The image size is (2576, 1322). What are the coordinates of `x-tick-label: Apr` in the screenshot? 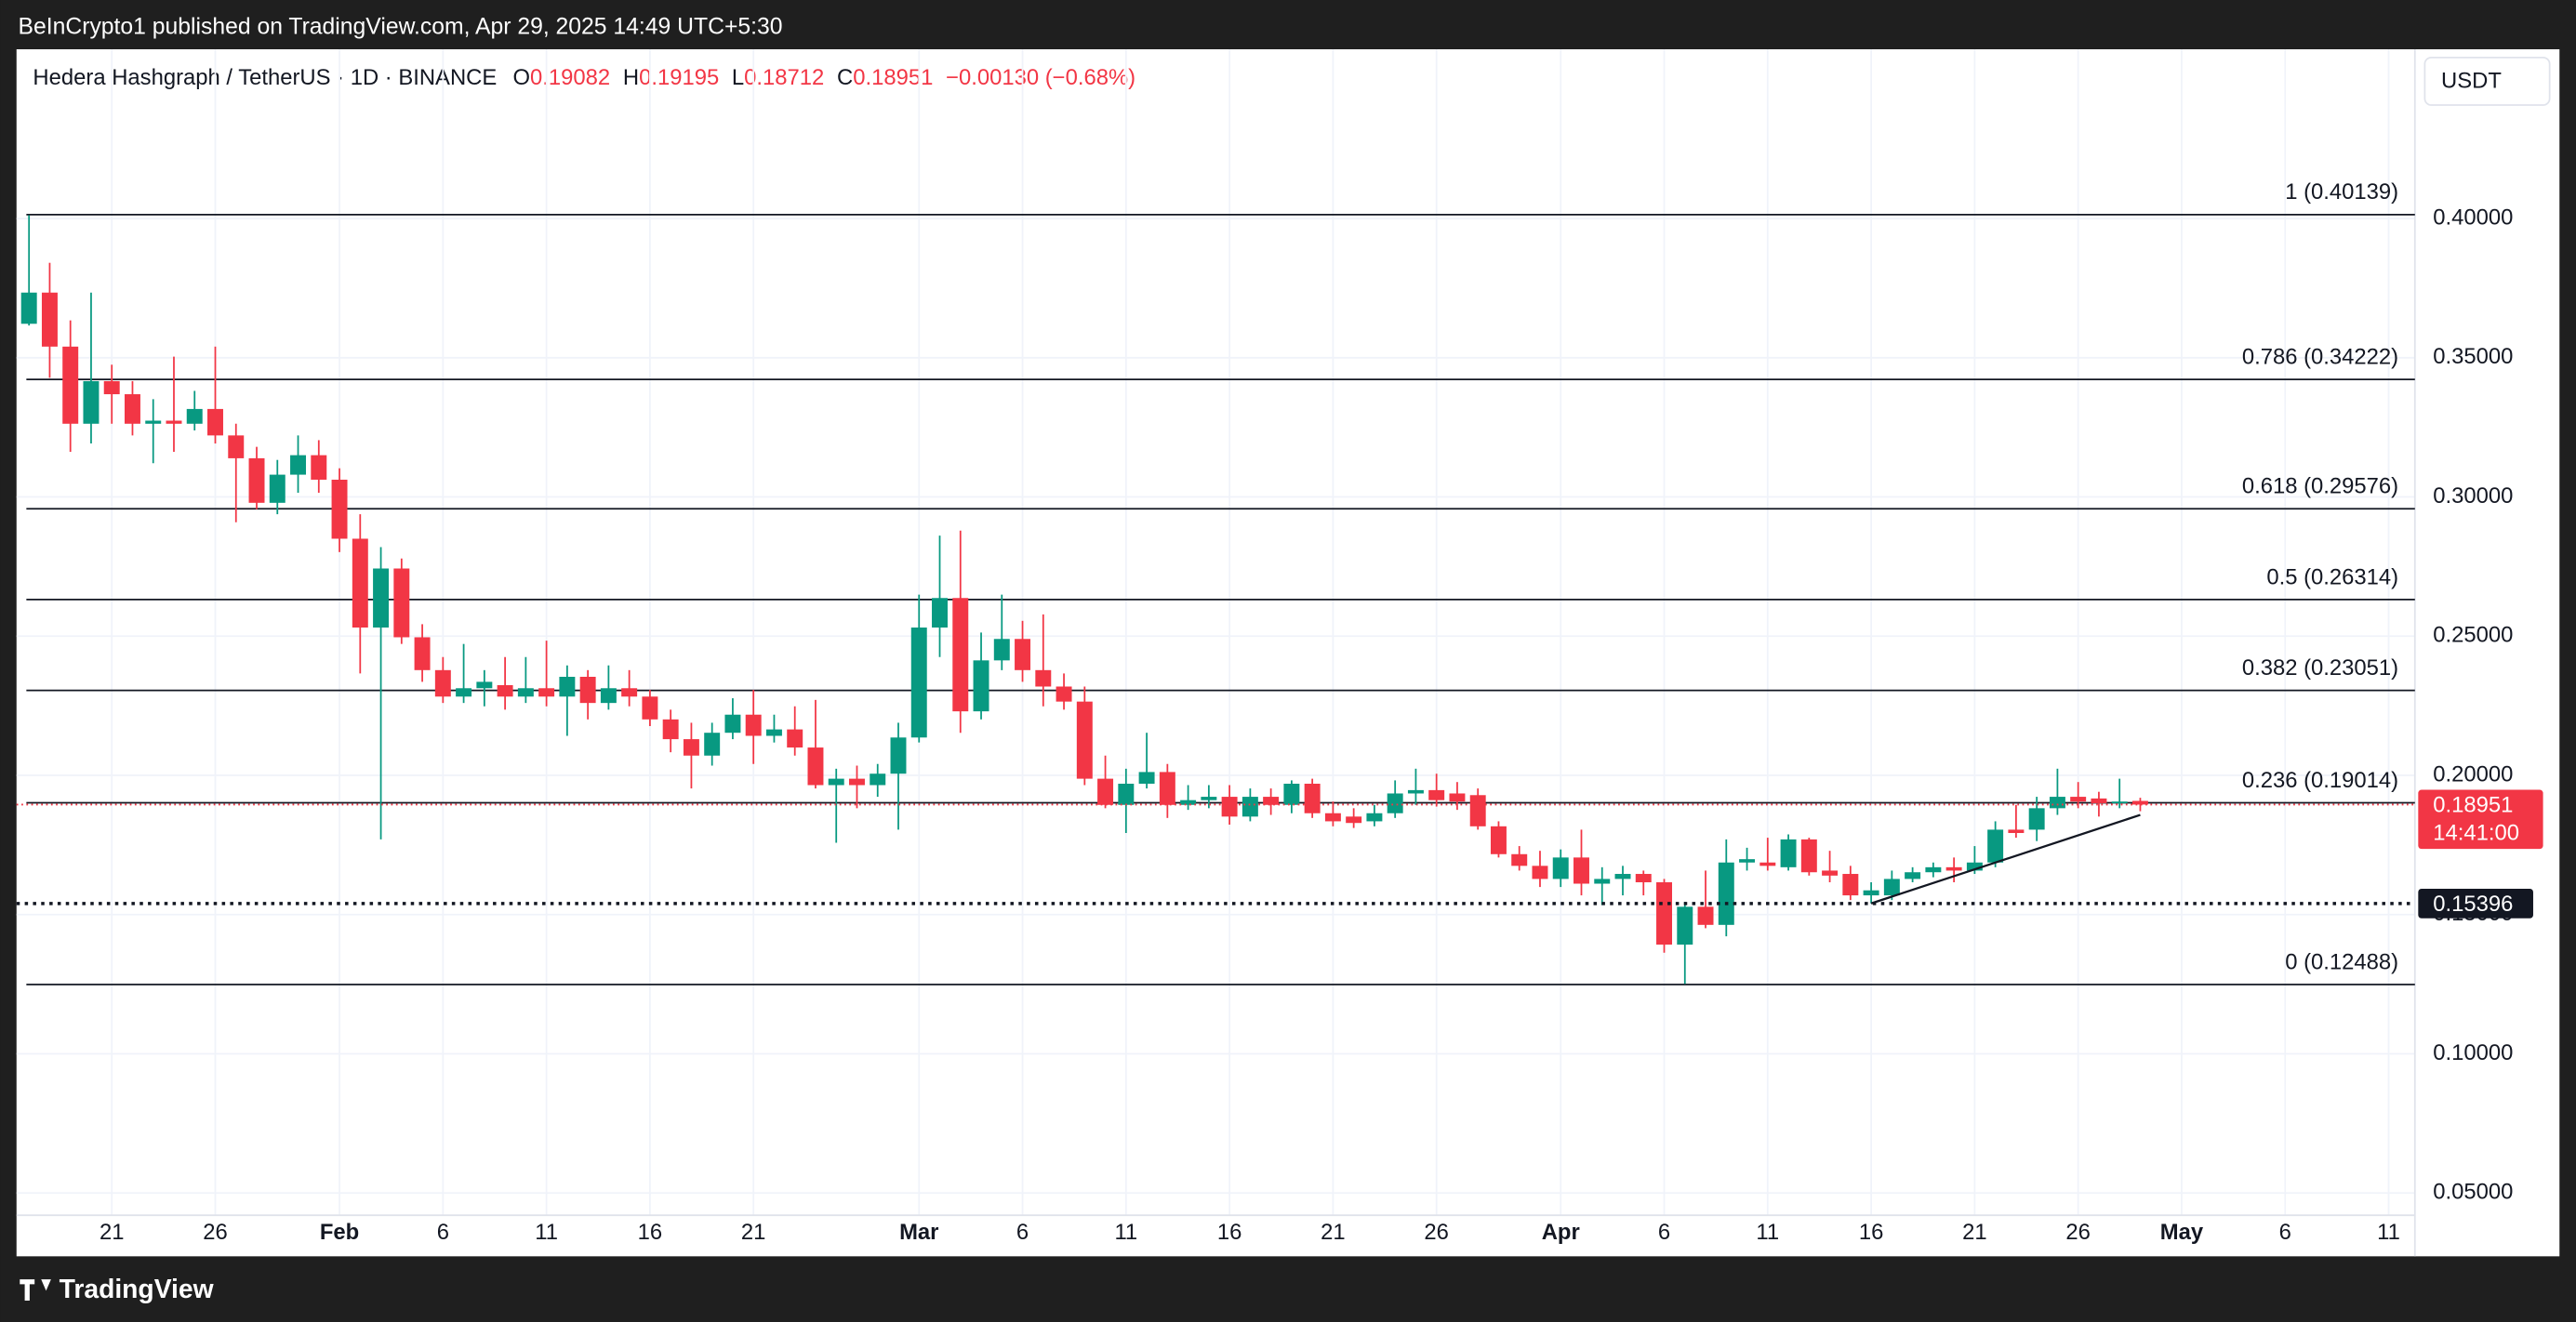 It's located at (1561, 1233).